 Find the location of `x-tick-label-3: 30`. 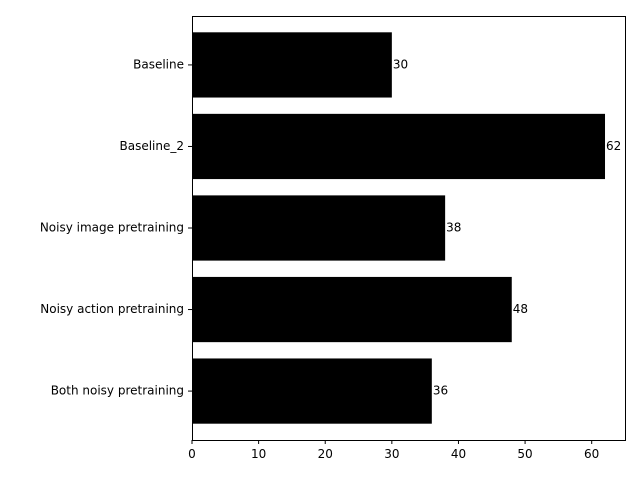

x-tick-label-3: 30 is located at coordinates (391, 454).